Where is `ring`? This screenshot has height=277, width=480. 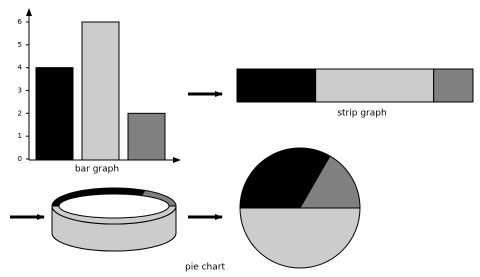 ring is located at coordinates (114, 219).